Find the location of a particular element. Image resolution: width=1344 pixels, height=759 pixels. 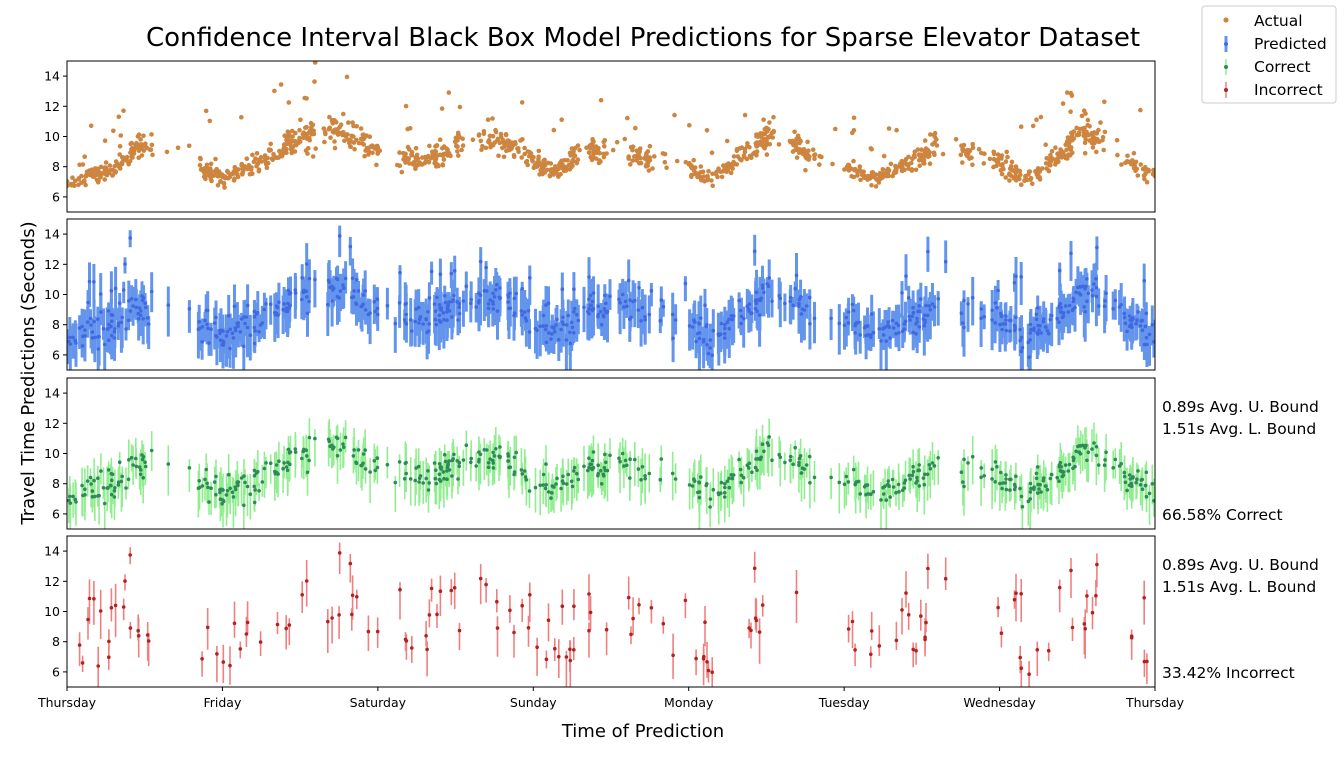

x-tick-label: Tuesday is located at coordinates (844, 702).